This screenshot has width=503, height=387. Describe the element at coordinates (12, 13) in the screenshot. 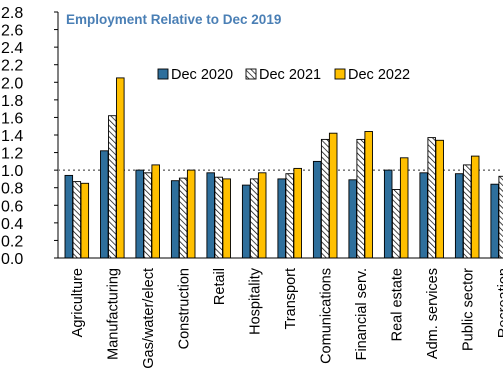

I see `y-tick-label: 2.8` at that location.